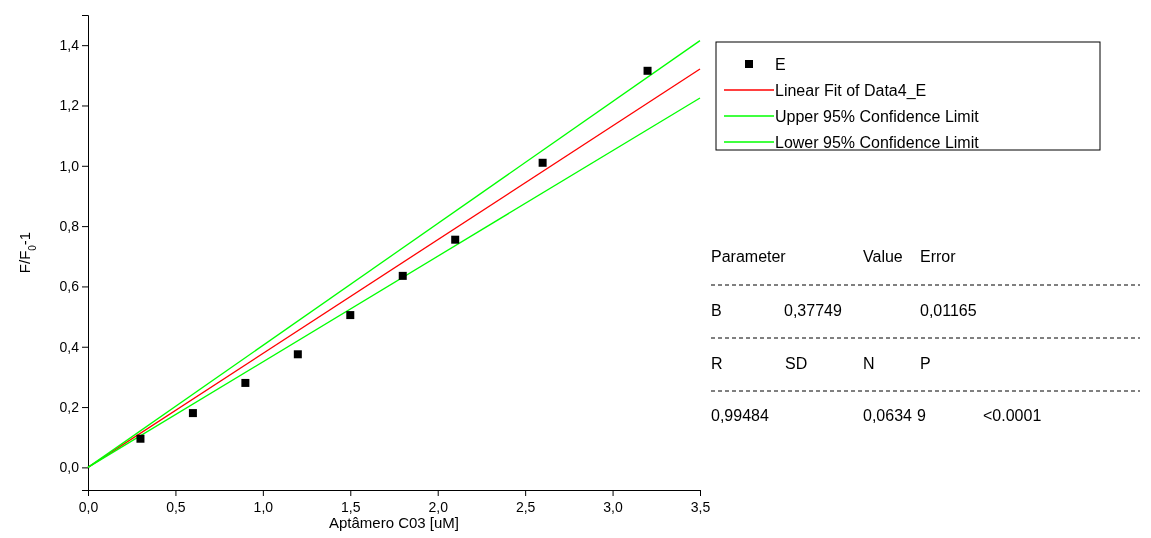 This screenshot has width=1151, height=538. Describe the element at coordinates (69, 226) in the screenshot. I see `y-tick-label: 0,8` at that location.